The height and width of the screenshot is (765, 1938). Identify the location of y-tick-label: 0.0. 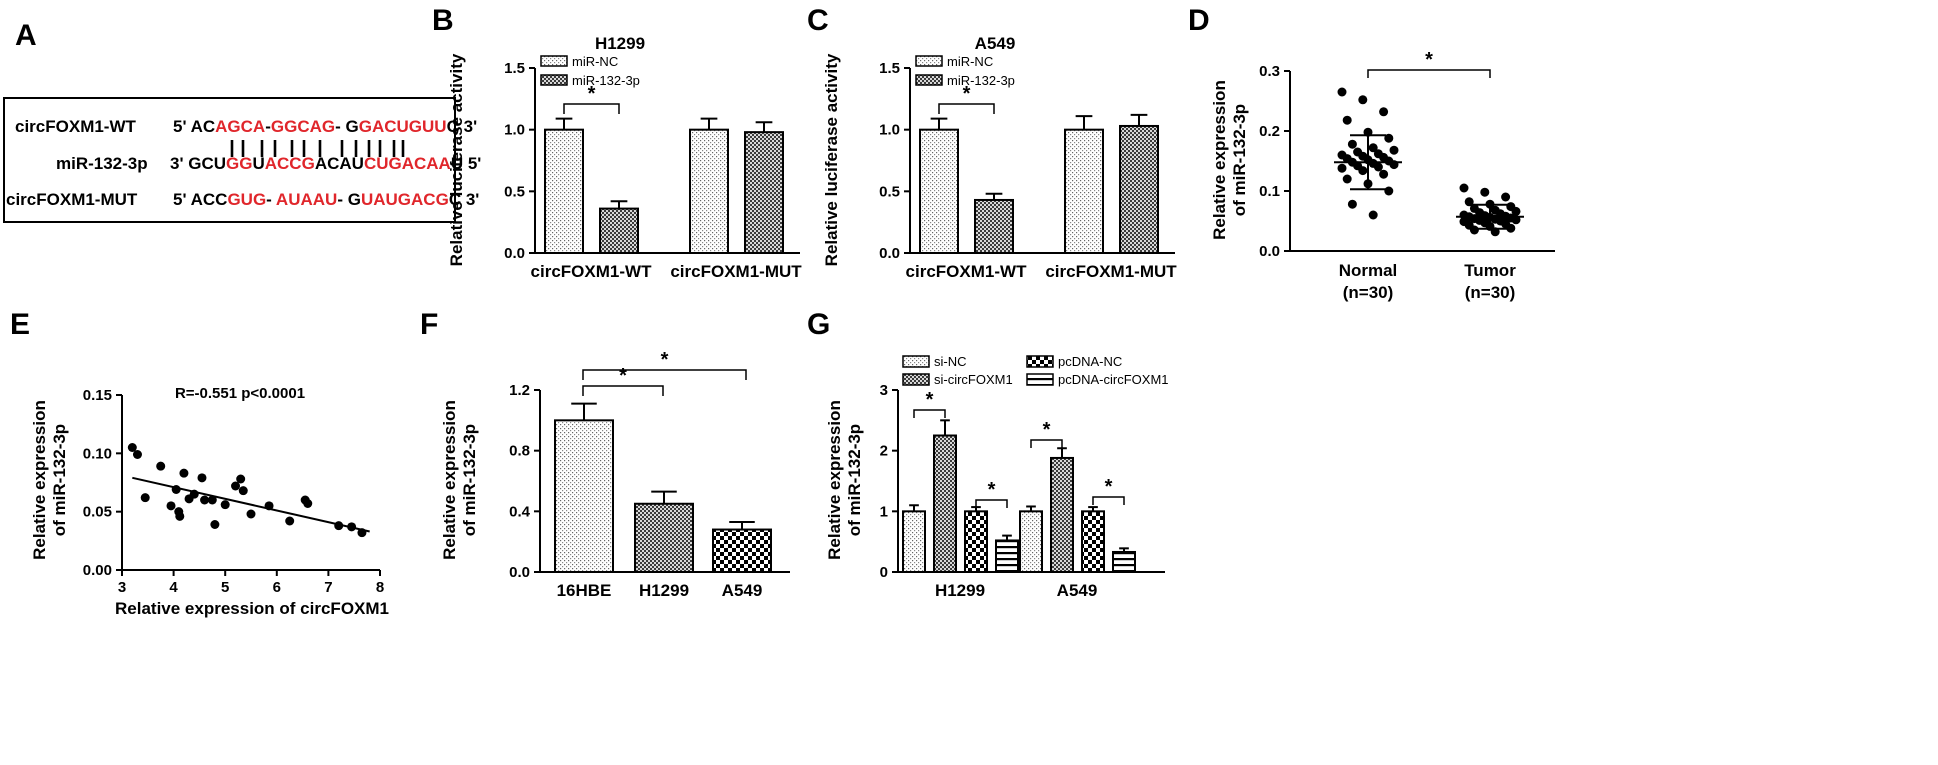
(519, 572).